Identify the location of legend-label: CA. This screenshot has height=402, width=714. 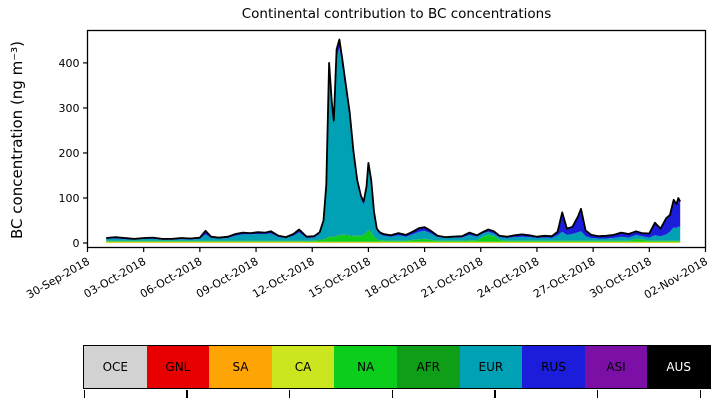
(303, 367).